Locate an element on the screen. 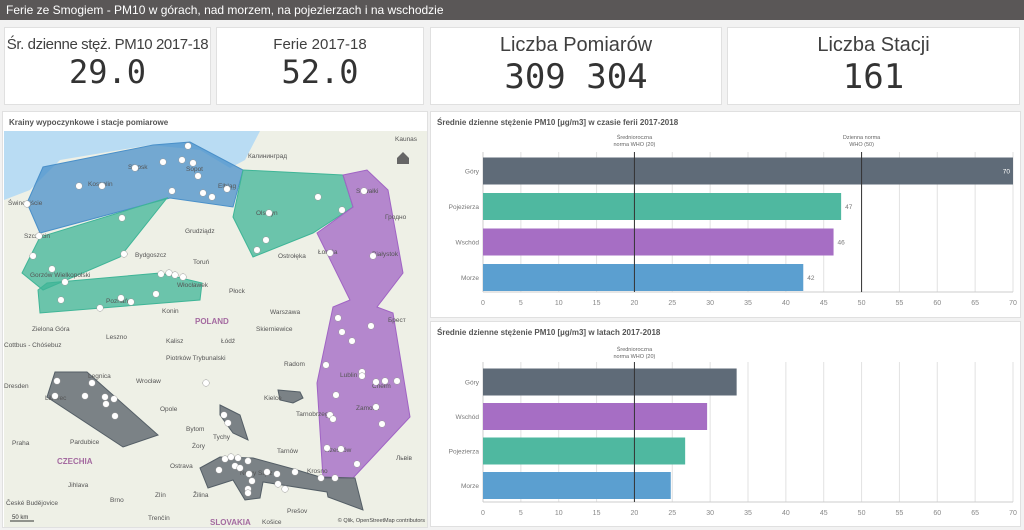 This screenshot has height=530, width=1024. kpi-avg-daily: Śr. dzienne stęż. PM10 2017-18 29.0 is located at coordinates (107, 66).